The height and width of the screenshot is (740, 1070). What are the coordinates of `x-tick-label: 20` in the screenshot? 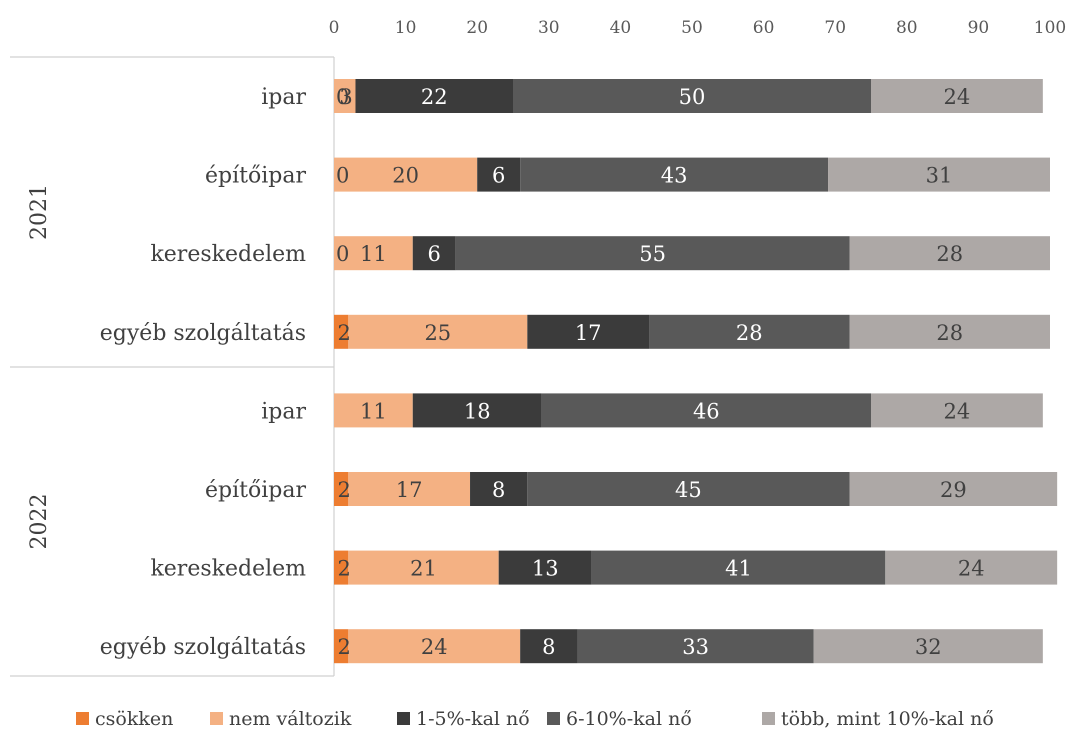 It's located at (477, 28).